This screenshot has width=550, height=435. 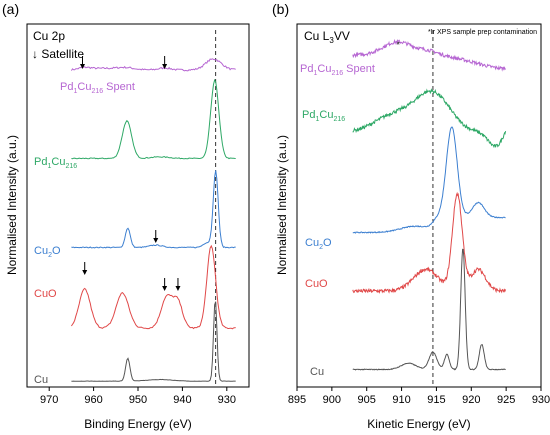 I want to click on panel-a-xlabel: Binding Energy (eV), so click(x=137, y=424).